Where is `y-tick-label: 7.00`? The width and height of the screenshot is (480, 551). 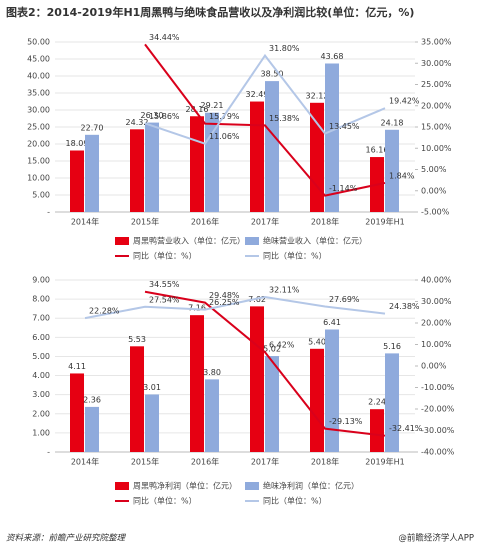
y-tick-label: 7.00 is located at coordinates (41, 318).